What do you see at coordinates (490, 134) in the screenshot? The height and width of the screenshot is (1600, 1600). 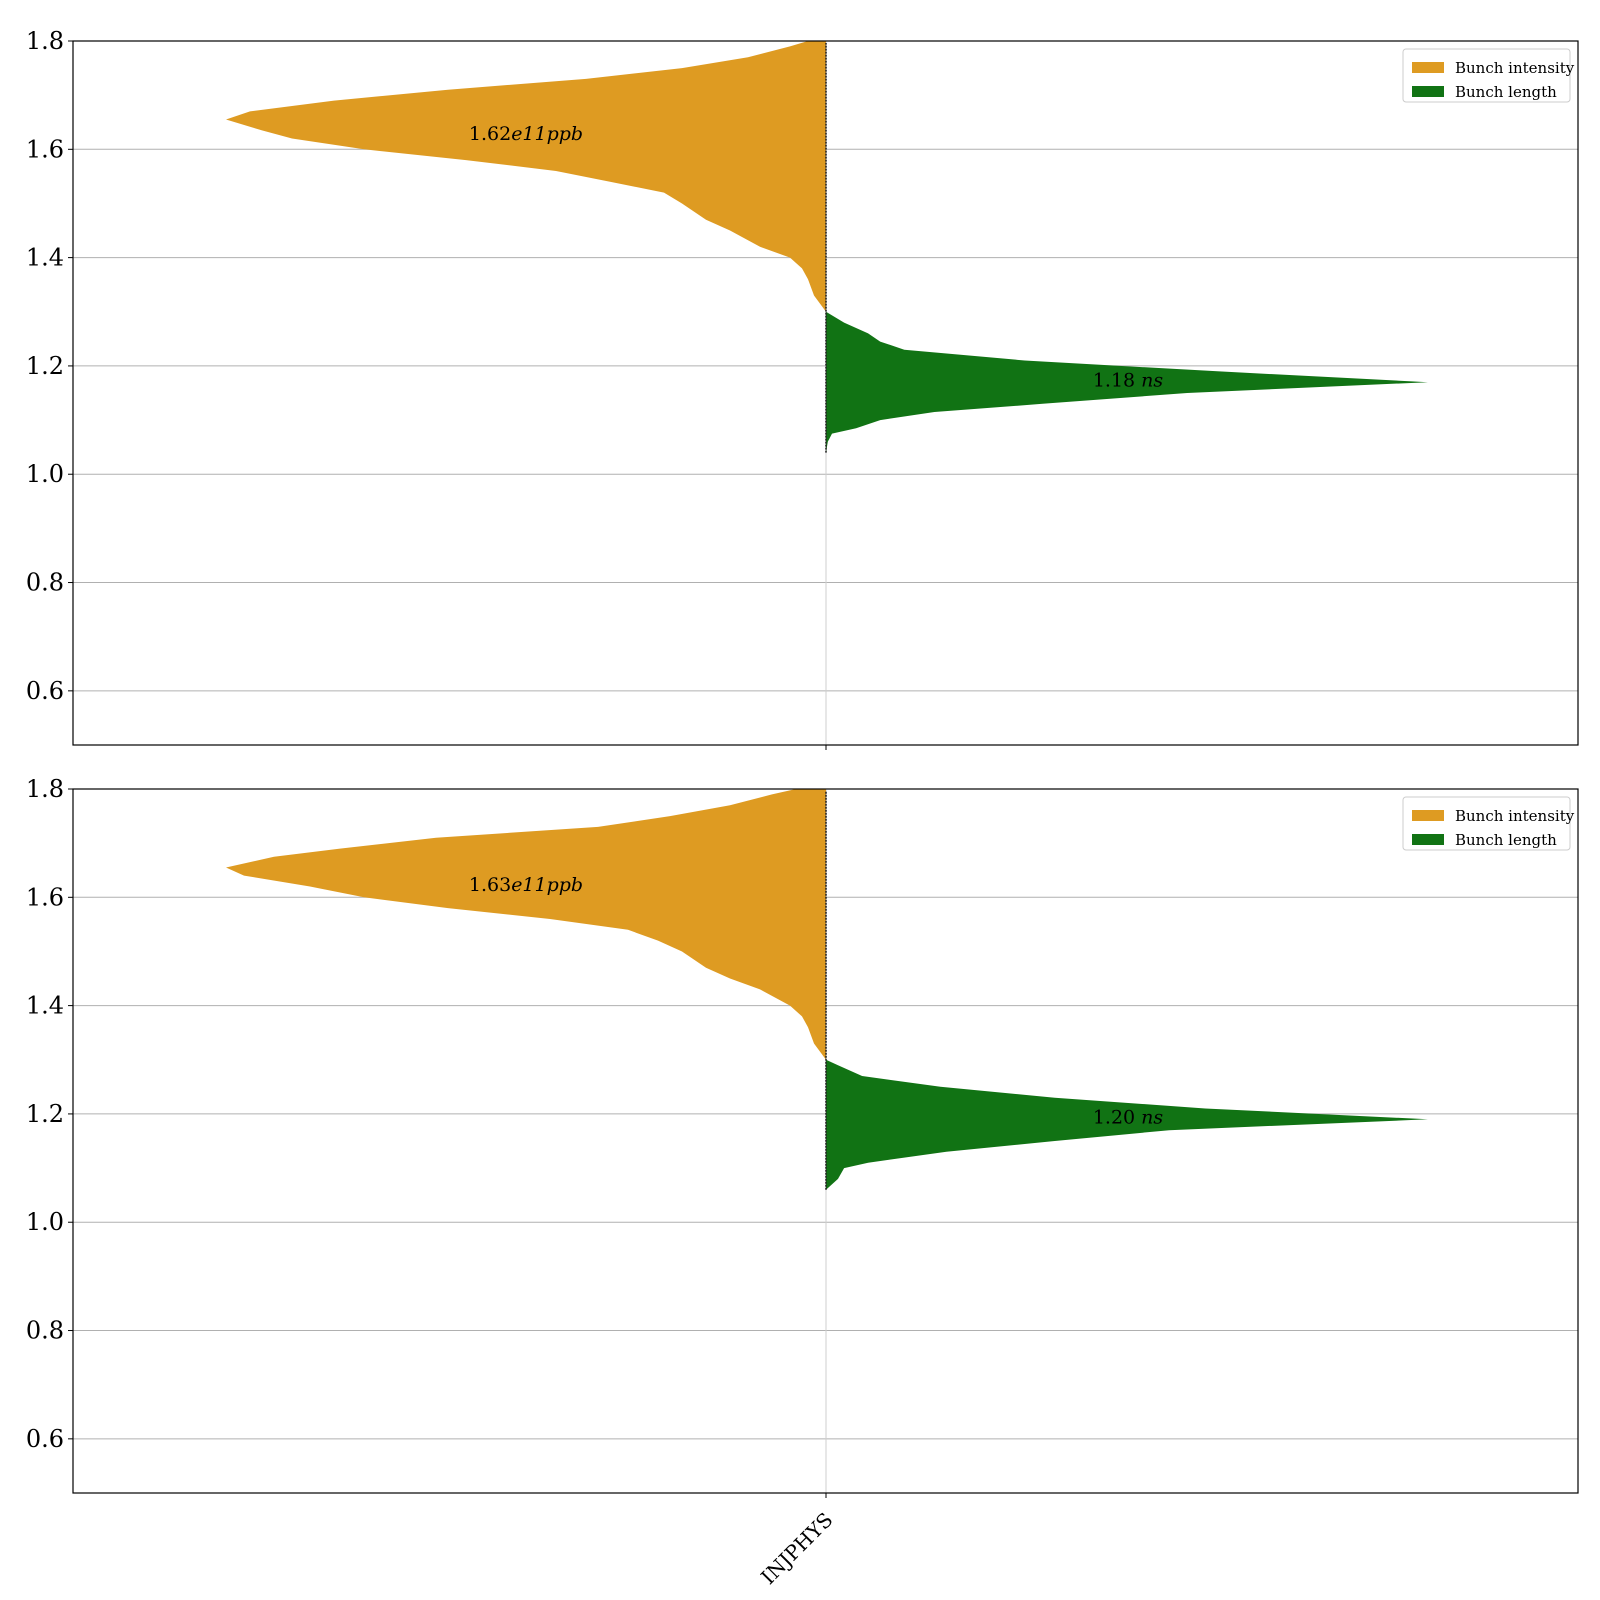 I see `annotation-value: 1.62` at bounding box center [490, 134].